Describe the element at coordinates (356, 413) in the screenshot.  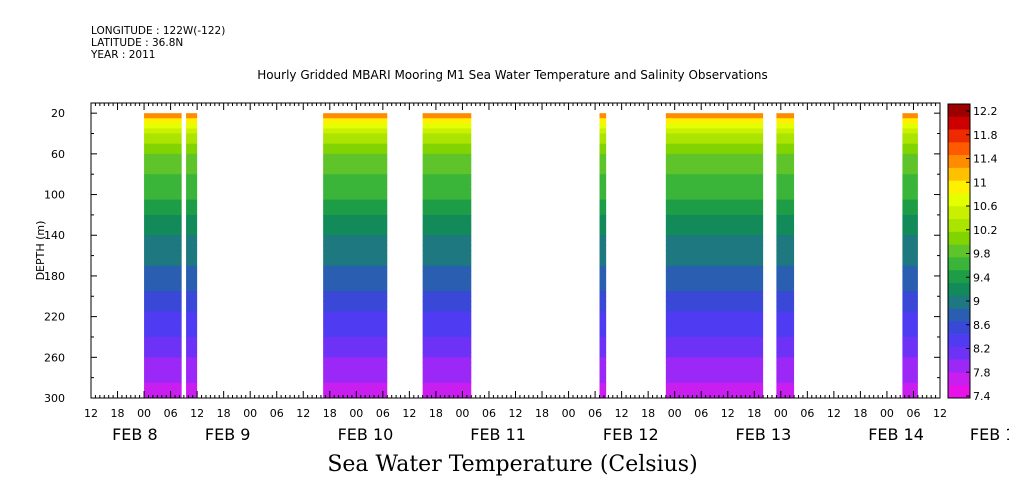
I see `x-tick-label: 00` at that location.